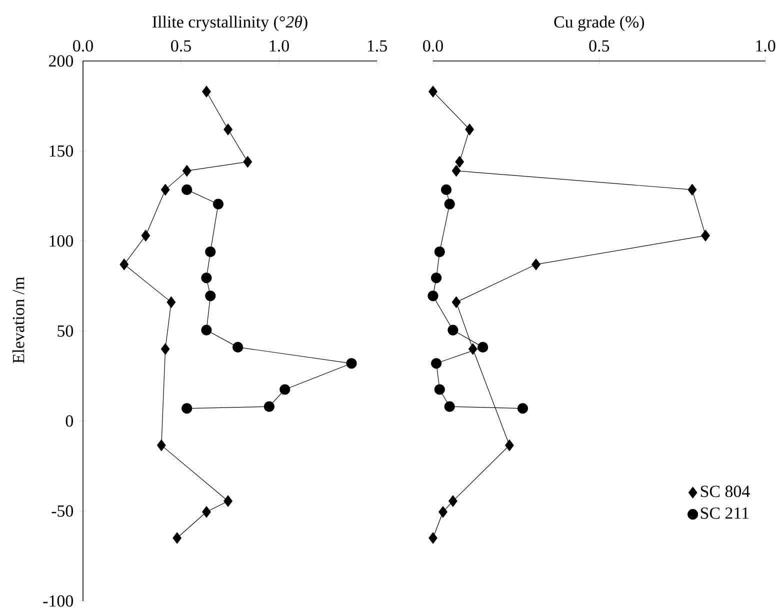 The height and width of the screenshot is (608, 779). What do you see at coordinates (599, 24) in the screenshot?
I see `x-axis-title: Cu grade (%)` at bounding box center [599, 24].